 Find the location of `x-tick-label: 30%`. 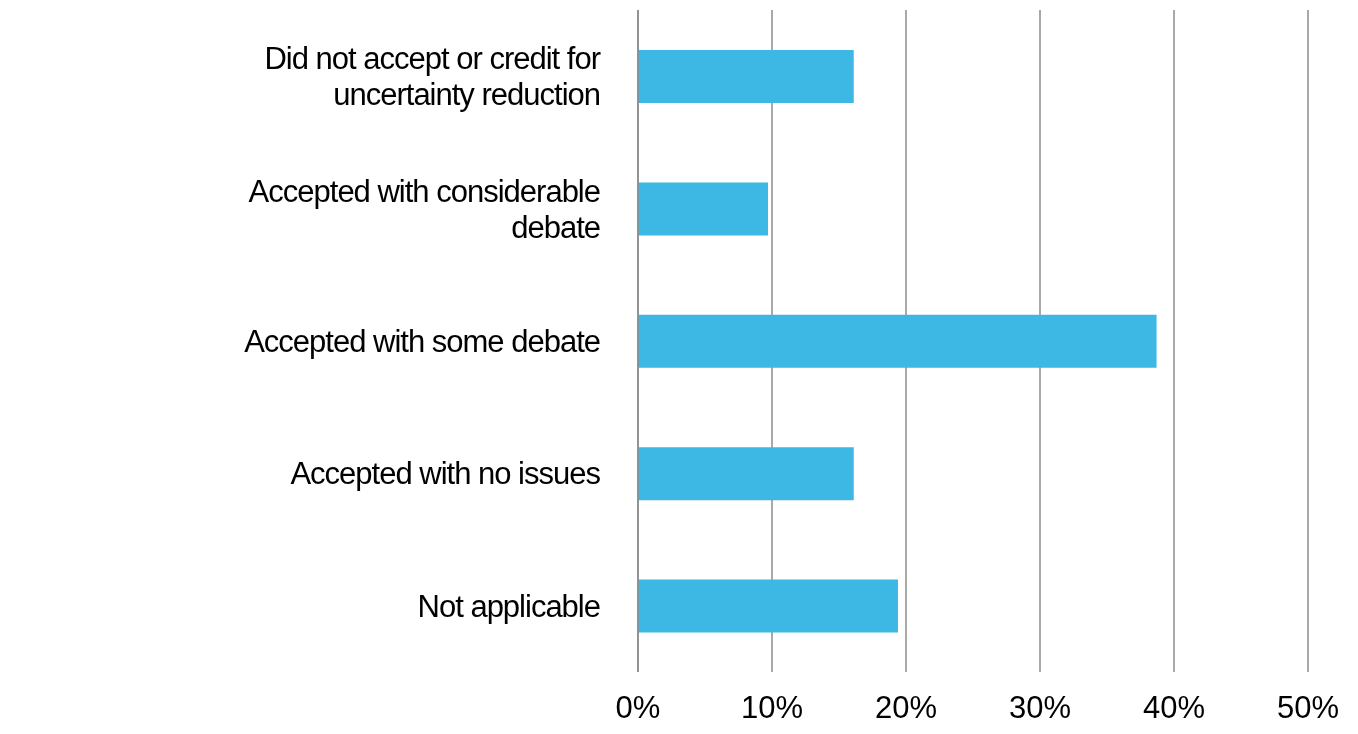

x-tick-label: 30% is located at coordinates (1040, 708).